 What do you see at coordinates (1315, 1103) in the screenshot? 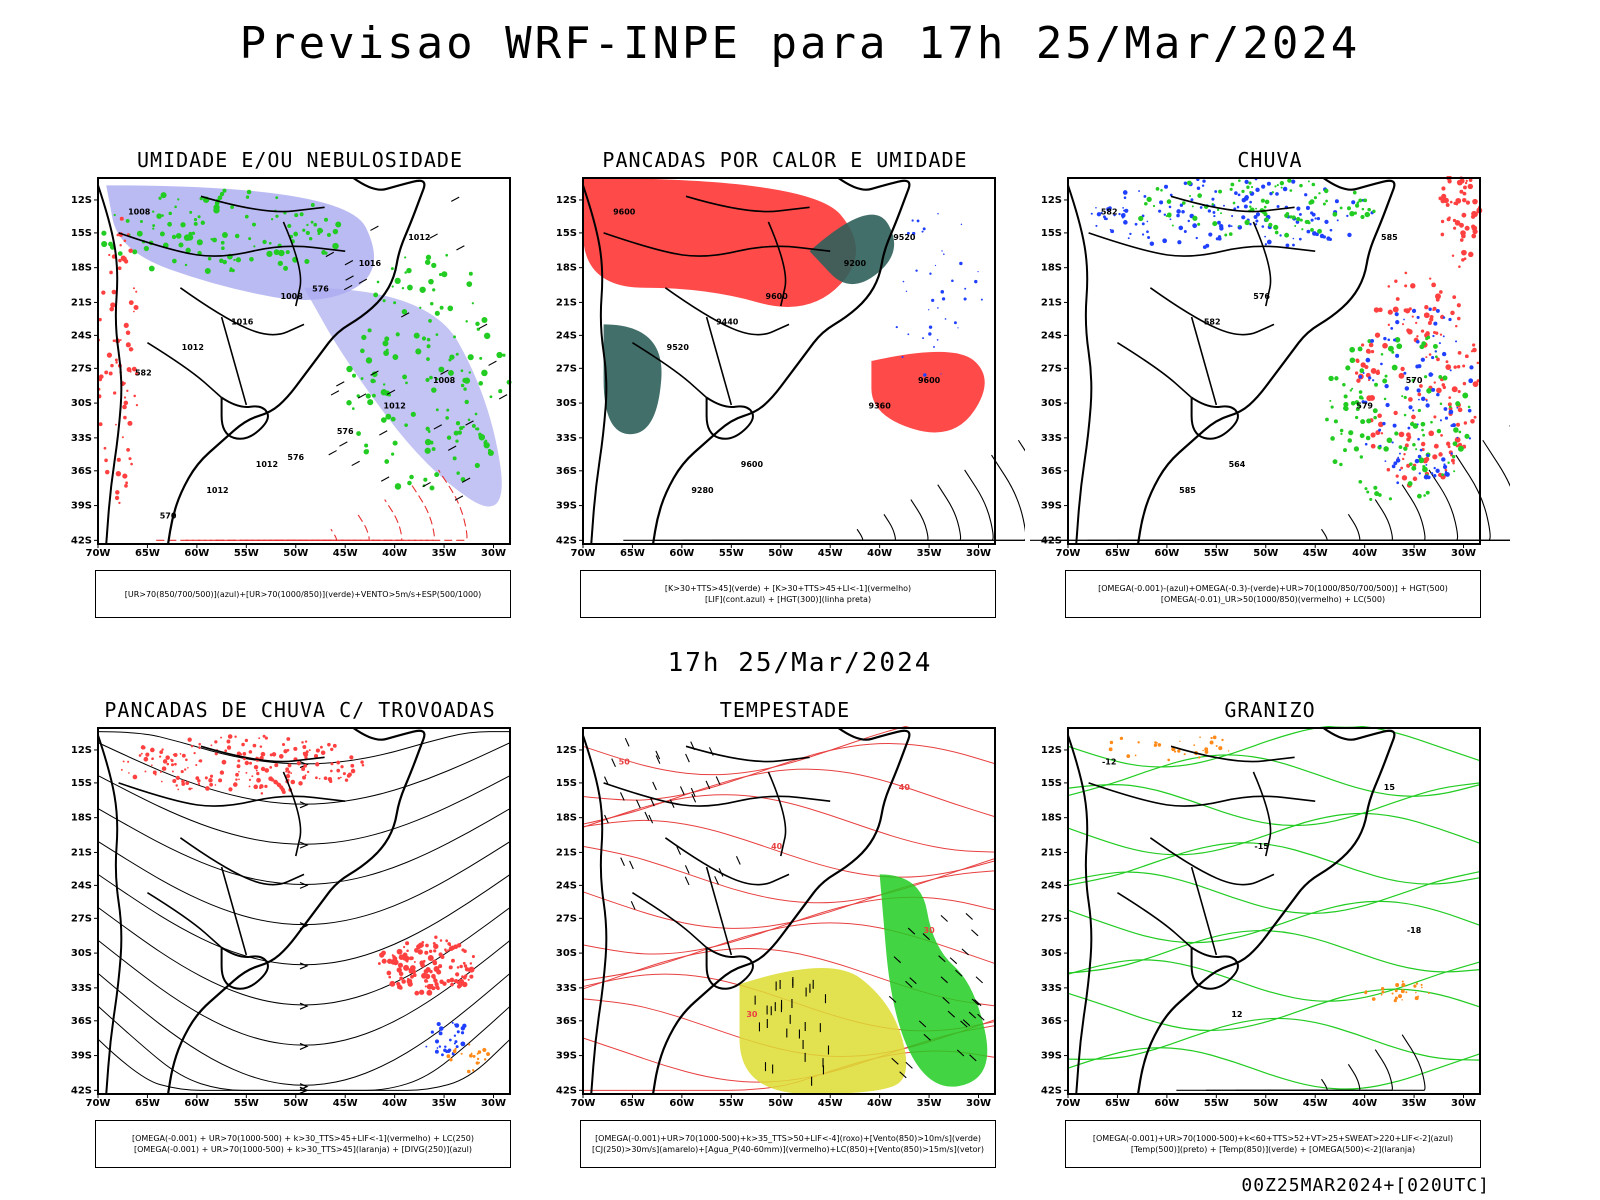
I see `lon-label: 45W` at bounding box center [1315, 1103].